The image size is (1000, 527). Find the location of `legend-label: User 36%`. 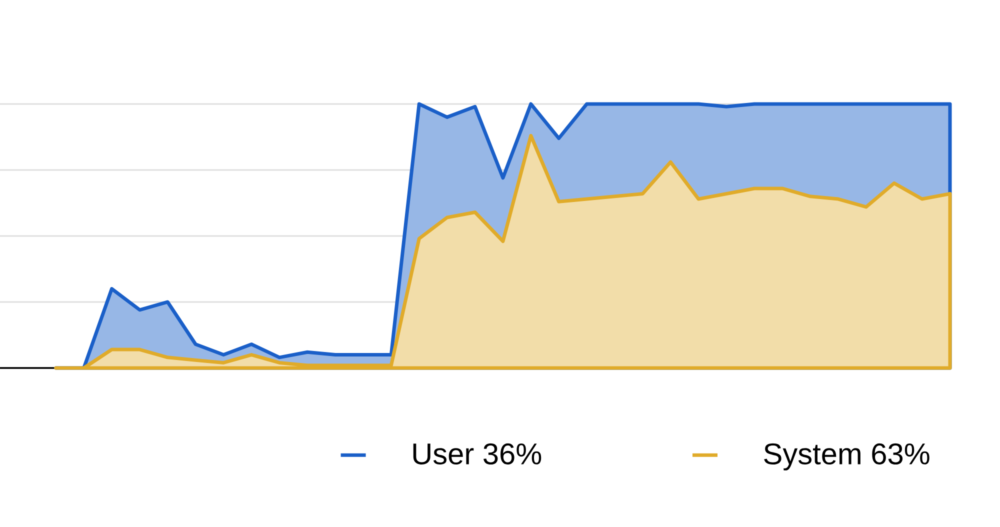

legend-label: User 36% is located at coordinates (477, 454).